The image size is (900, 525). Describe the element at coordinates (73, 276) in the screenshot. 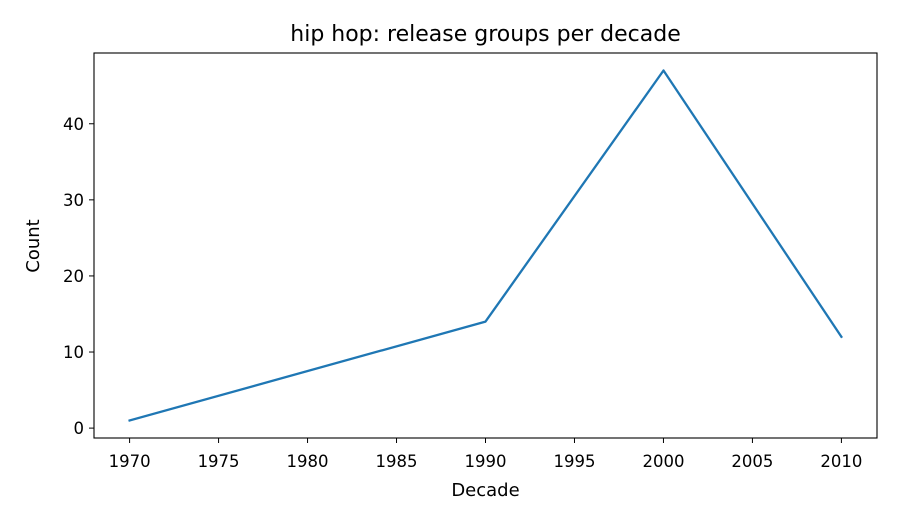

I see `y-tick-label: 20` at that location.